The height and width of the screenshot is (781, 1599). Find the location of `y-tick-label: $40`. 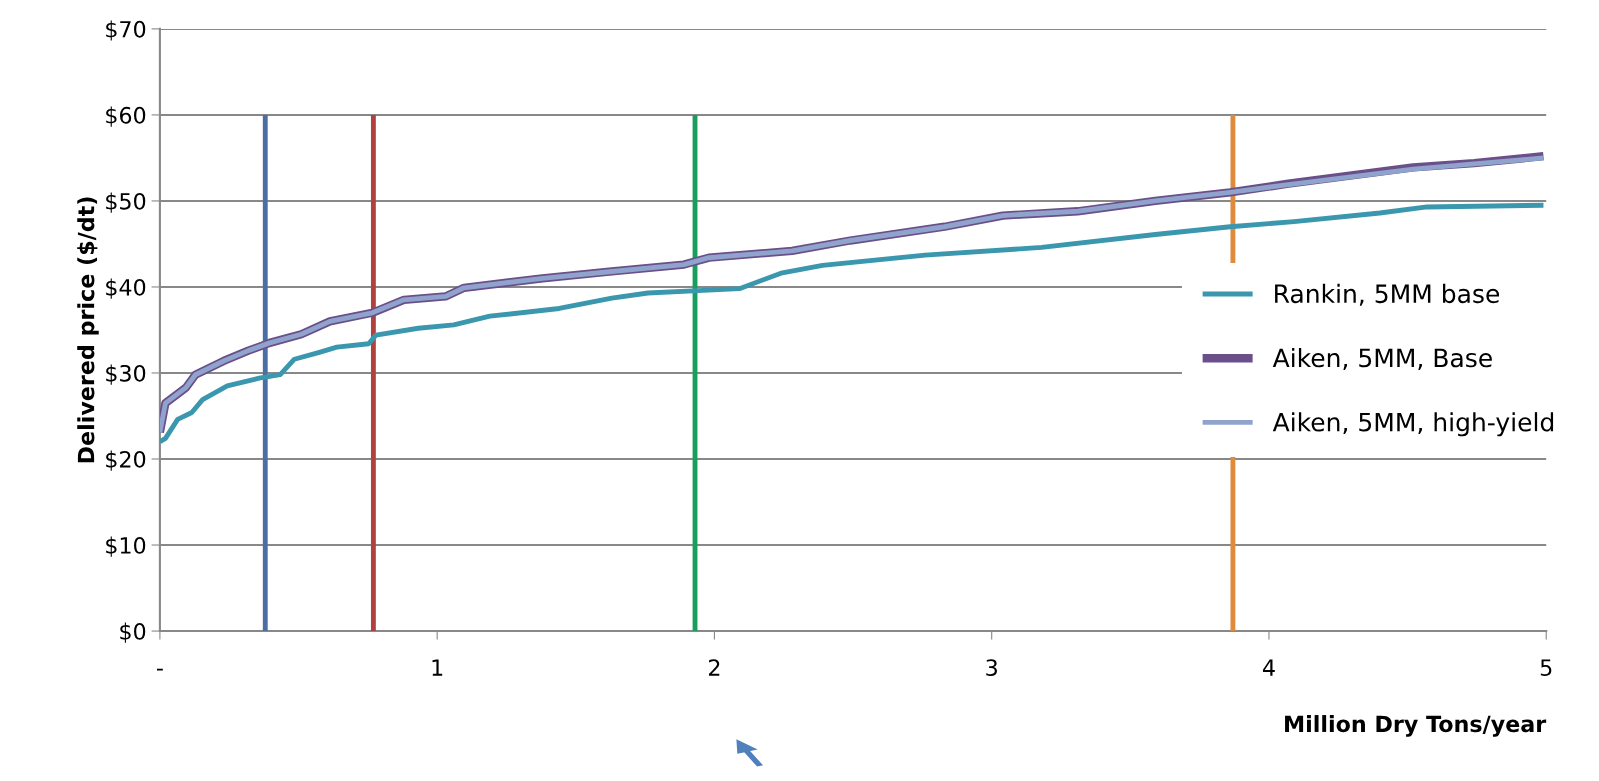

y-tick-label: $40 is located at coordinates (126, 288).